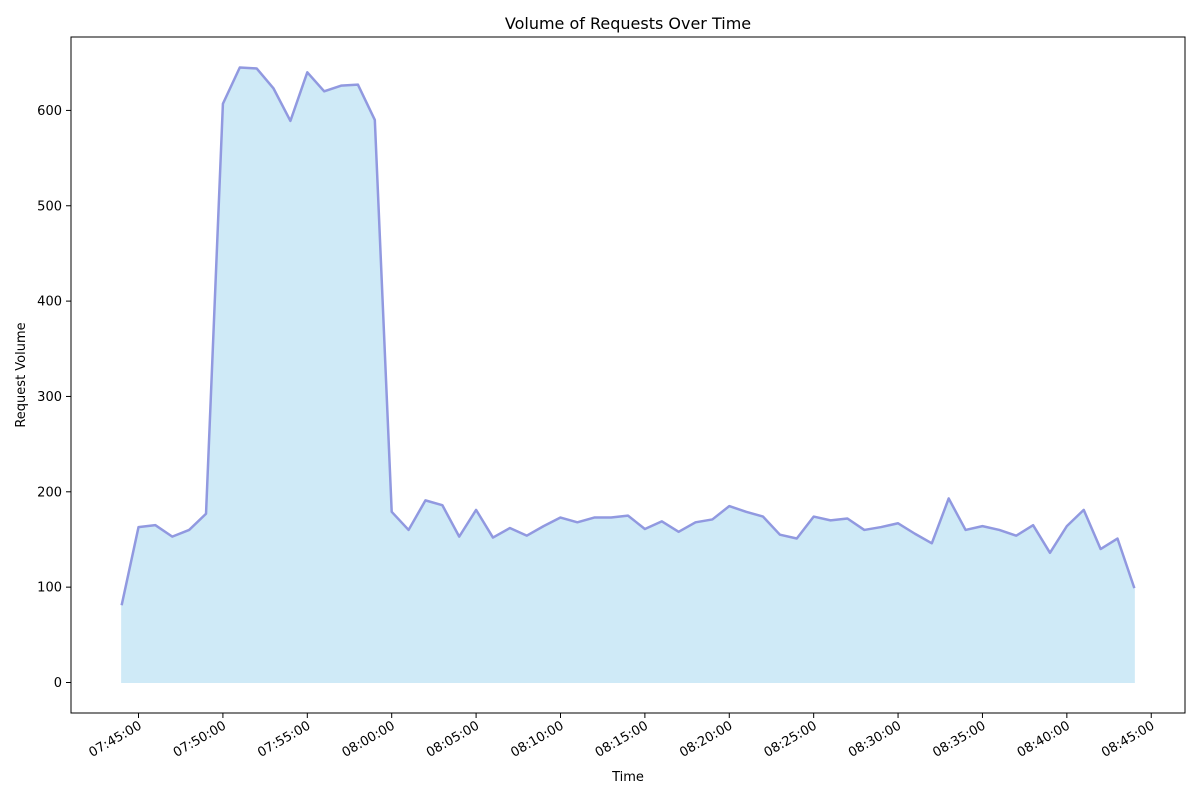  I want to click on x-tick-label: 08:35:00, so click(959, 739).